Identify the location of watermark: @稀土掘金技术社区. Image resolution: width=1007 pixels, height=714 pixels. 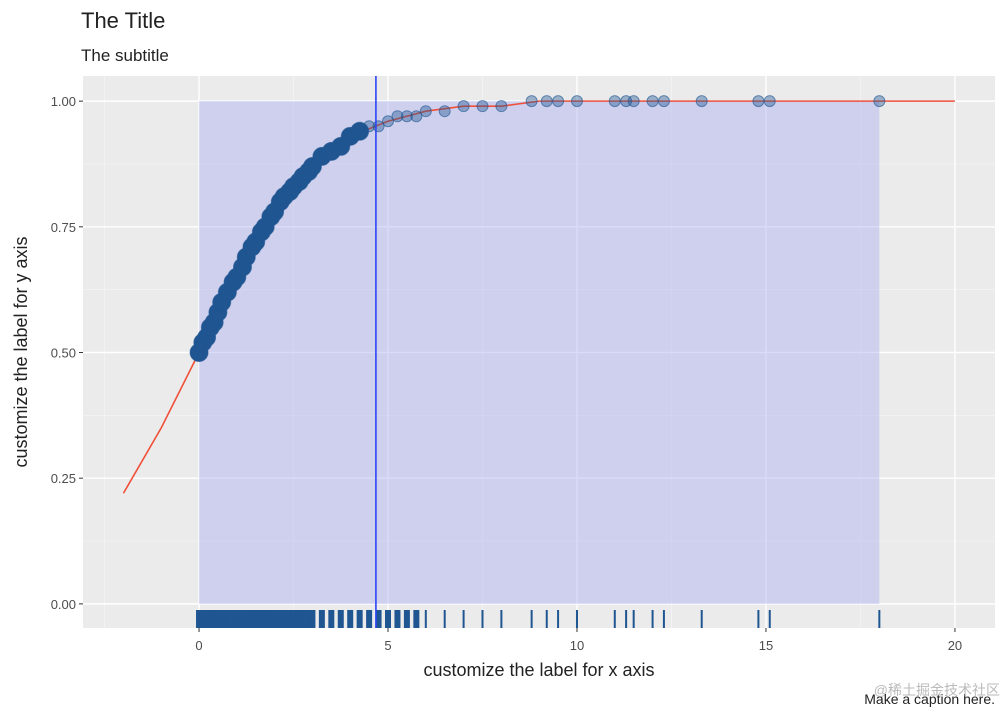
(937, 690).